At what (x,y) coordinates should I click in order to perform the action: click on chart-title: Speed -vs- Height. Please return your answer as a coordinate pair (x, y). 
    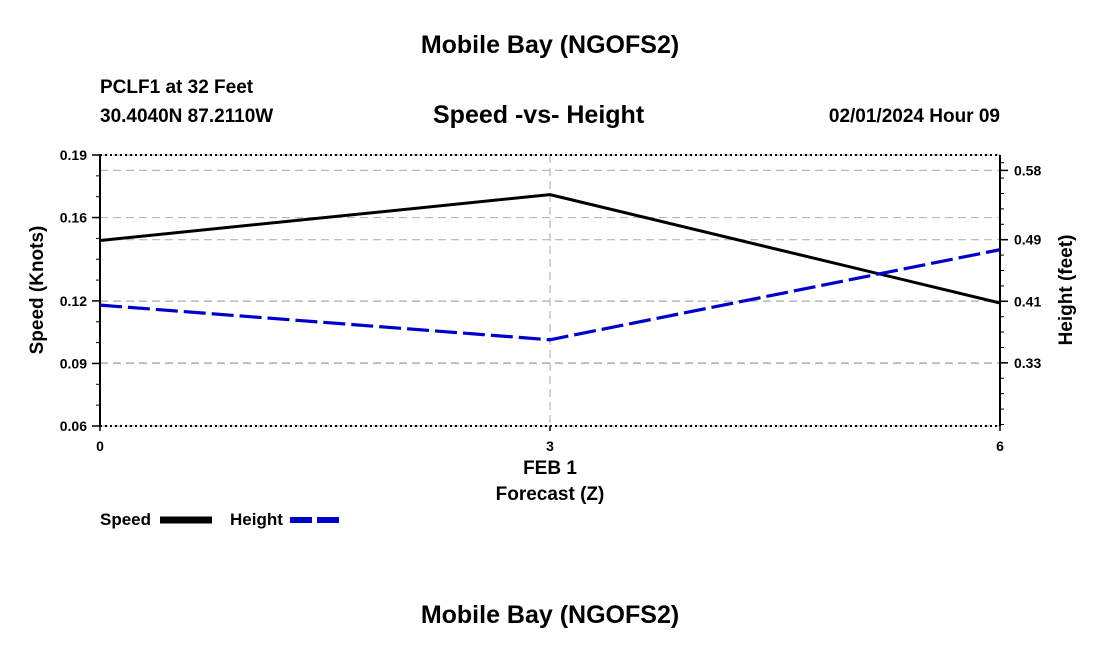
    Looking at the image, I should click on (539, 115).